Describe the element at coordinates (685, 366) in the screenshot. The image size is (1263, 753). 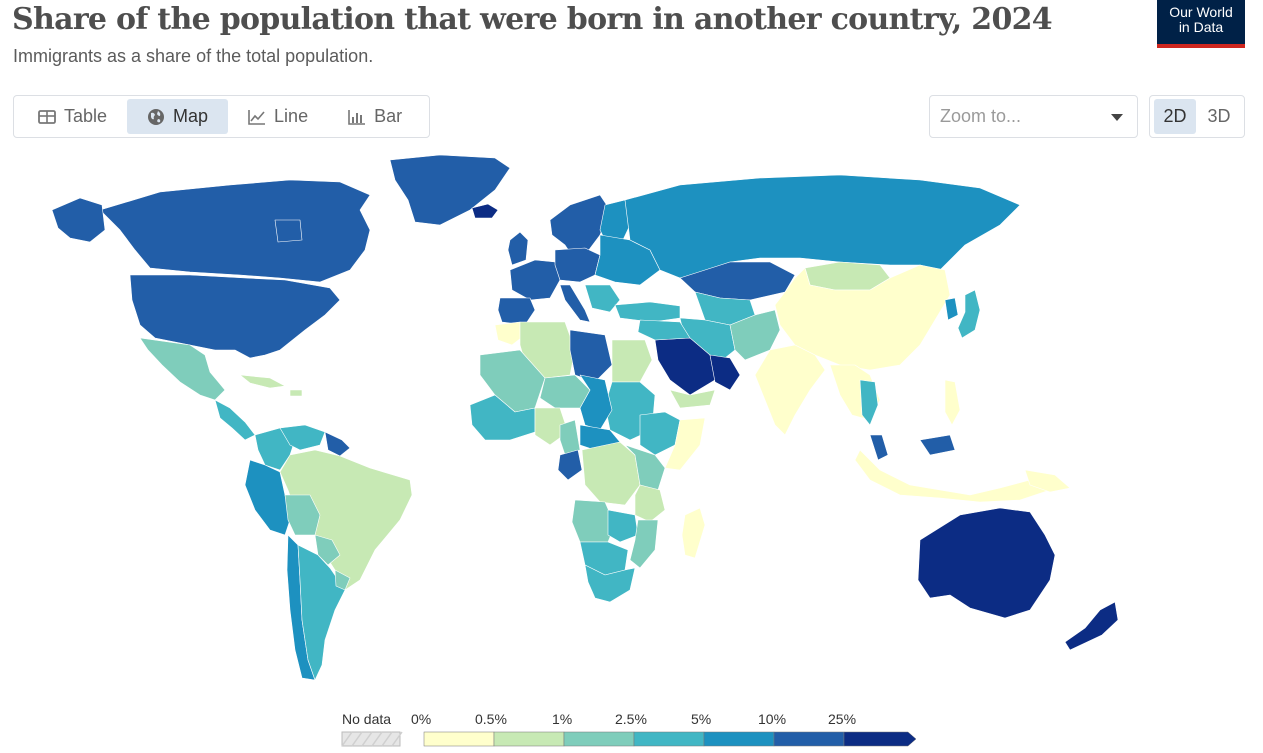
I see `country-saudi-arabia` at that location.